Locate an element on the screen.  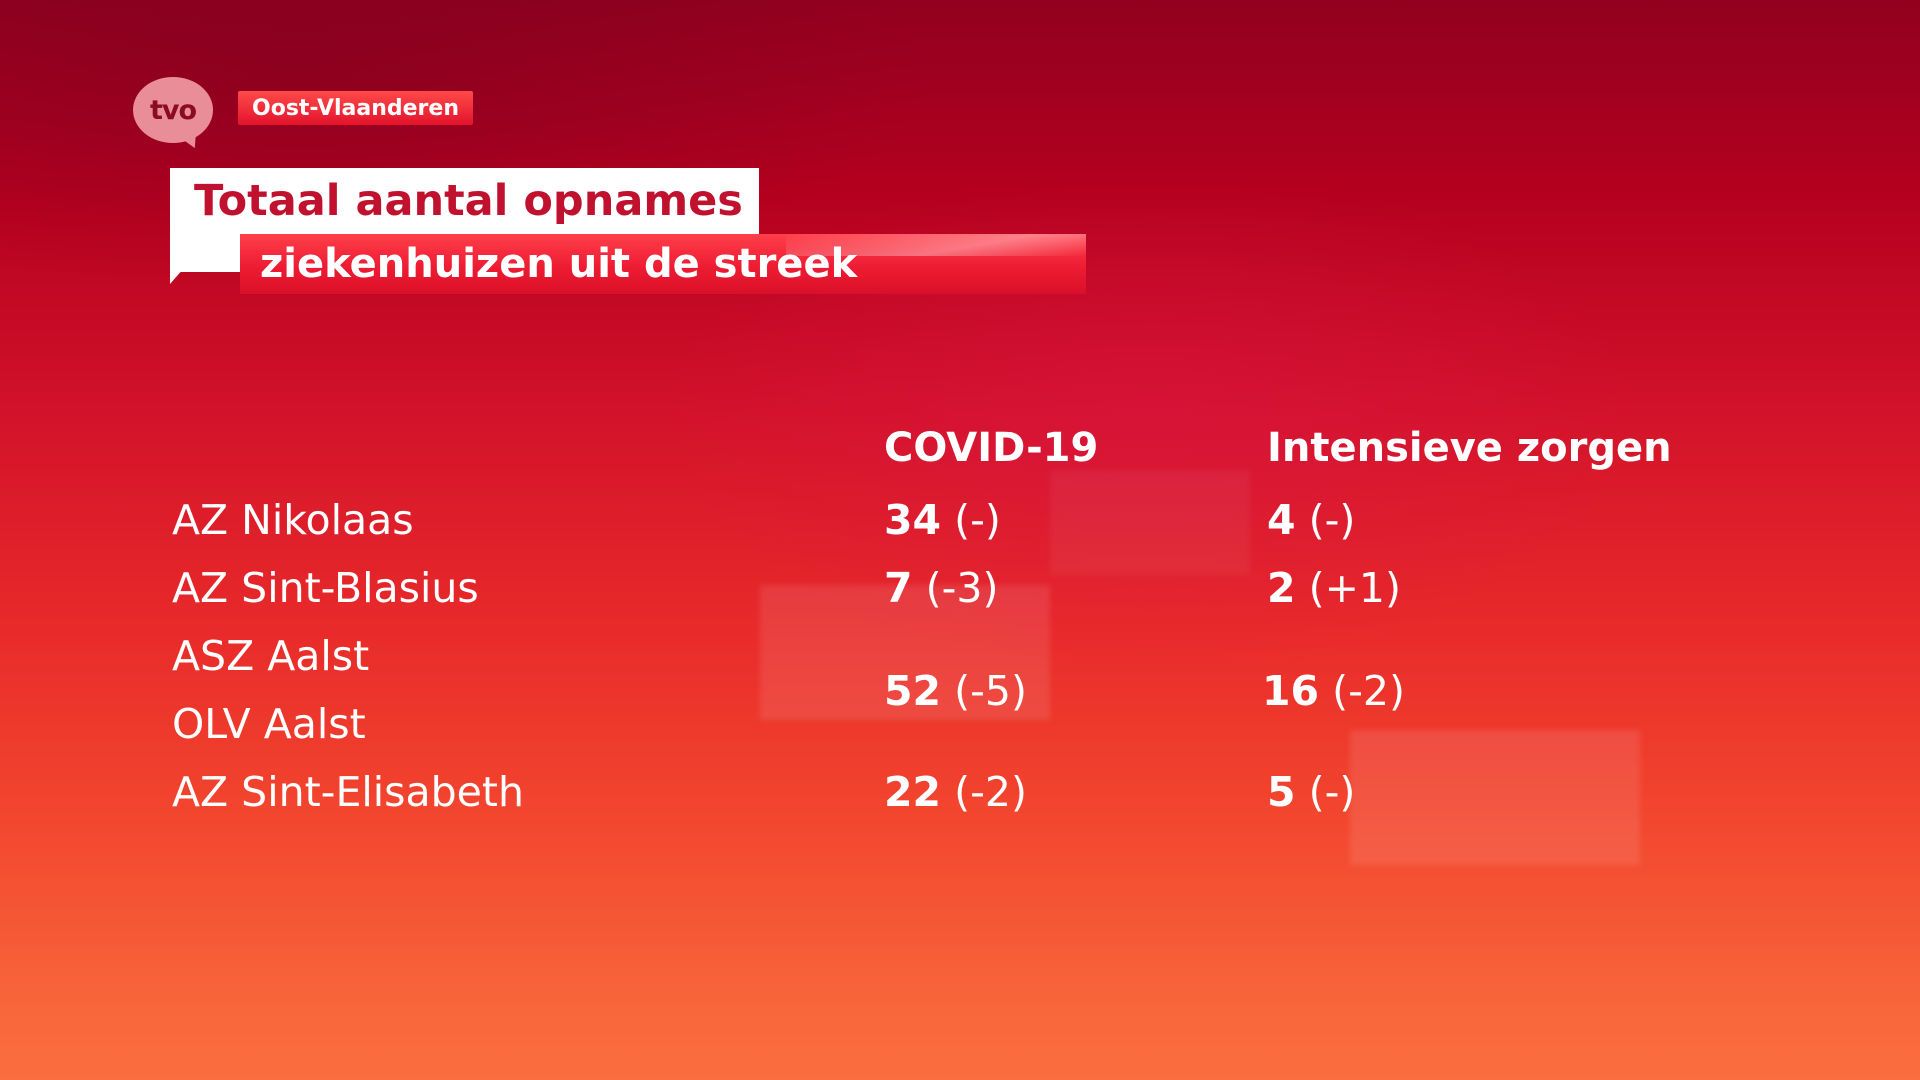
hospital-name: AZ Sint-Blasius is located at coordinates (325, 588).